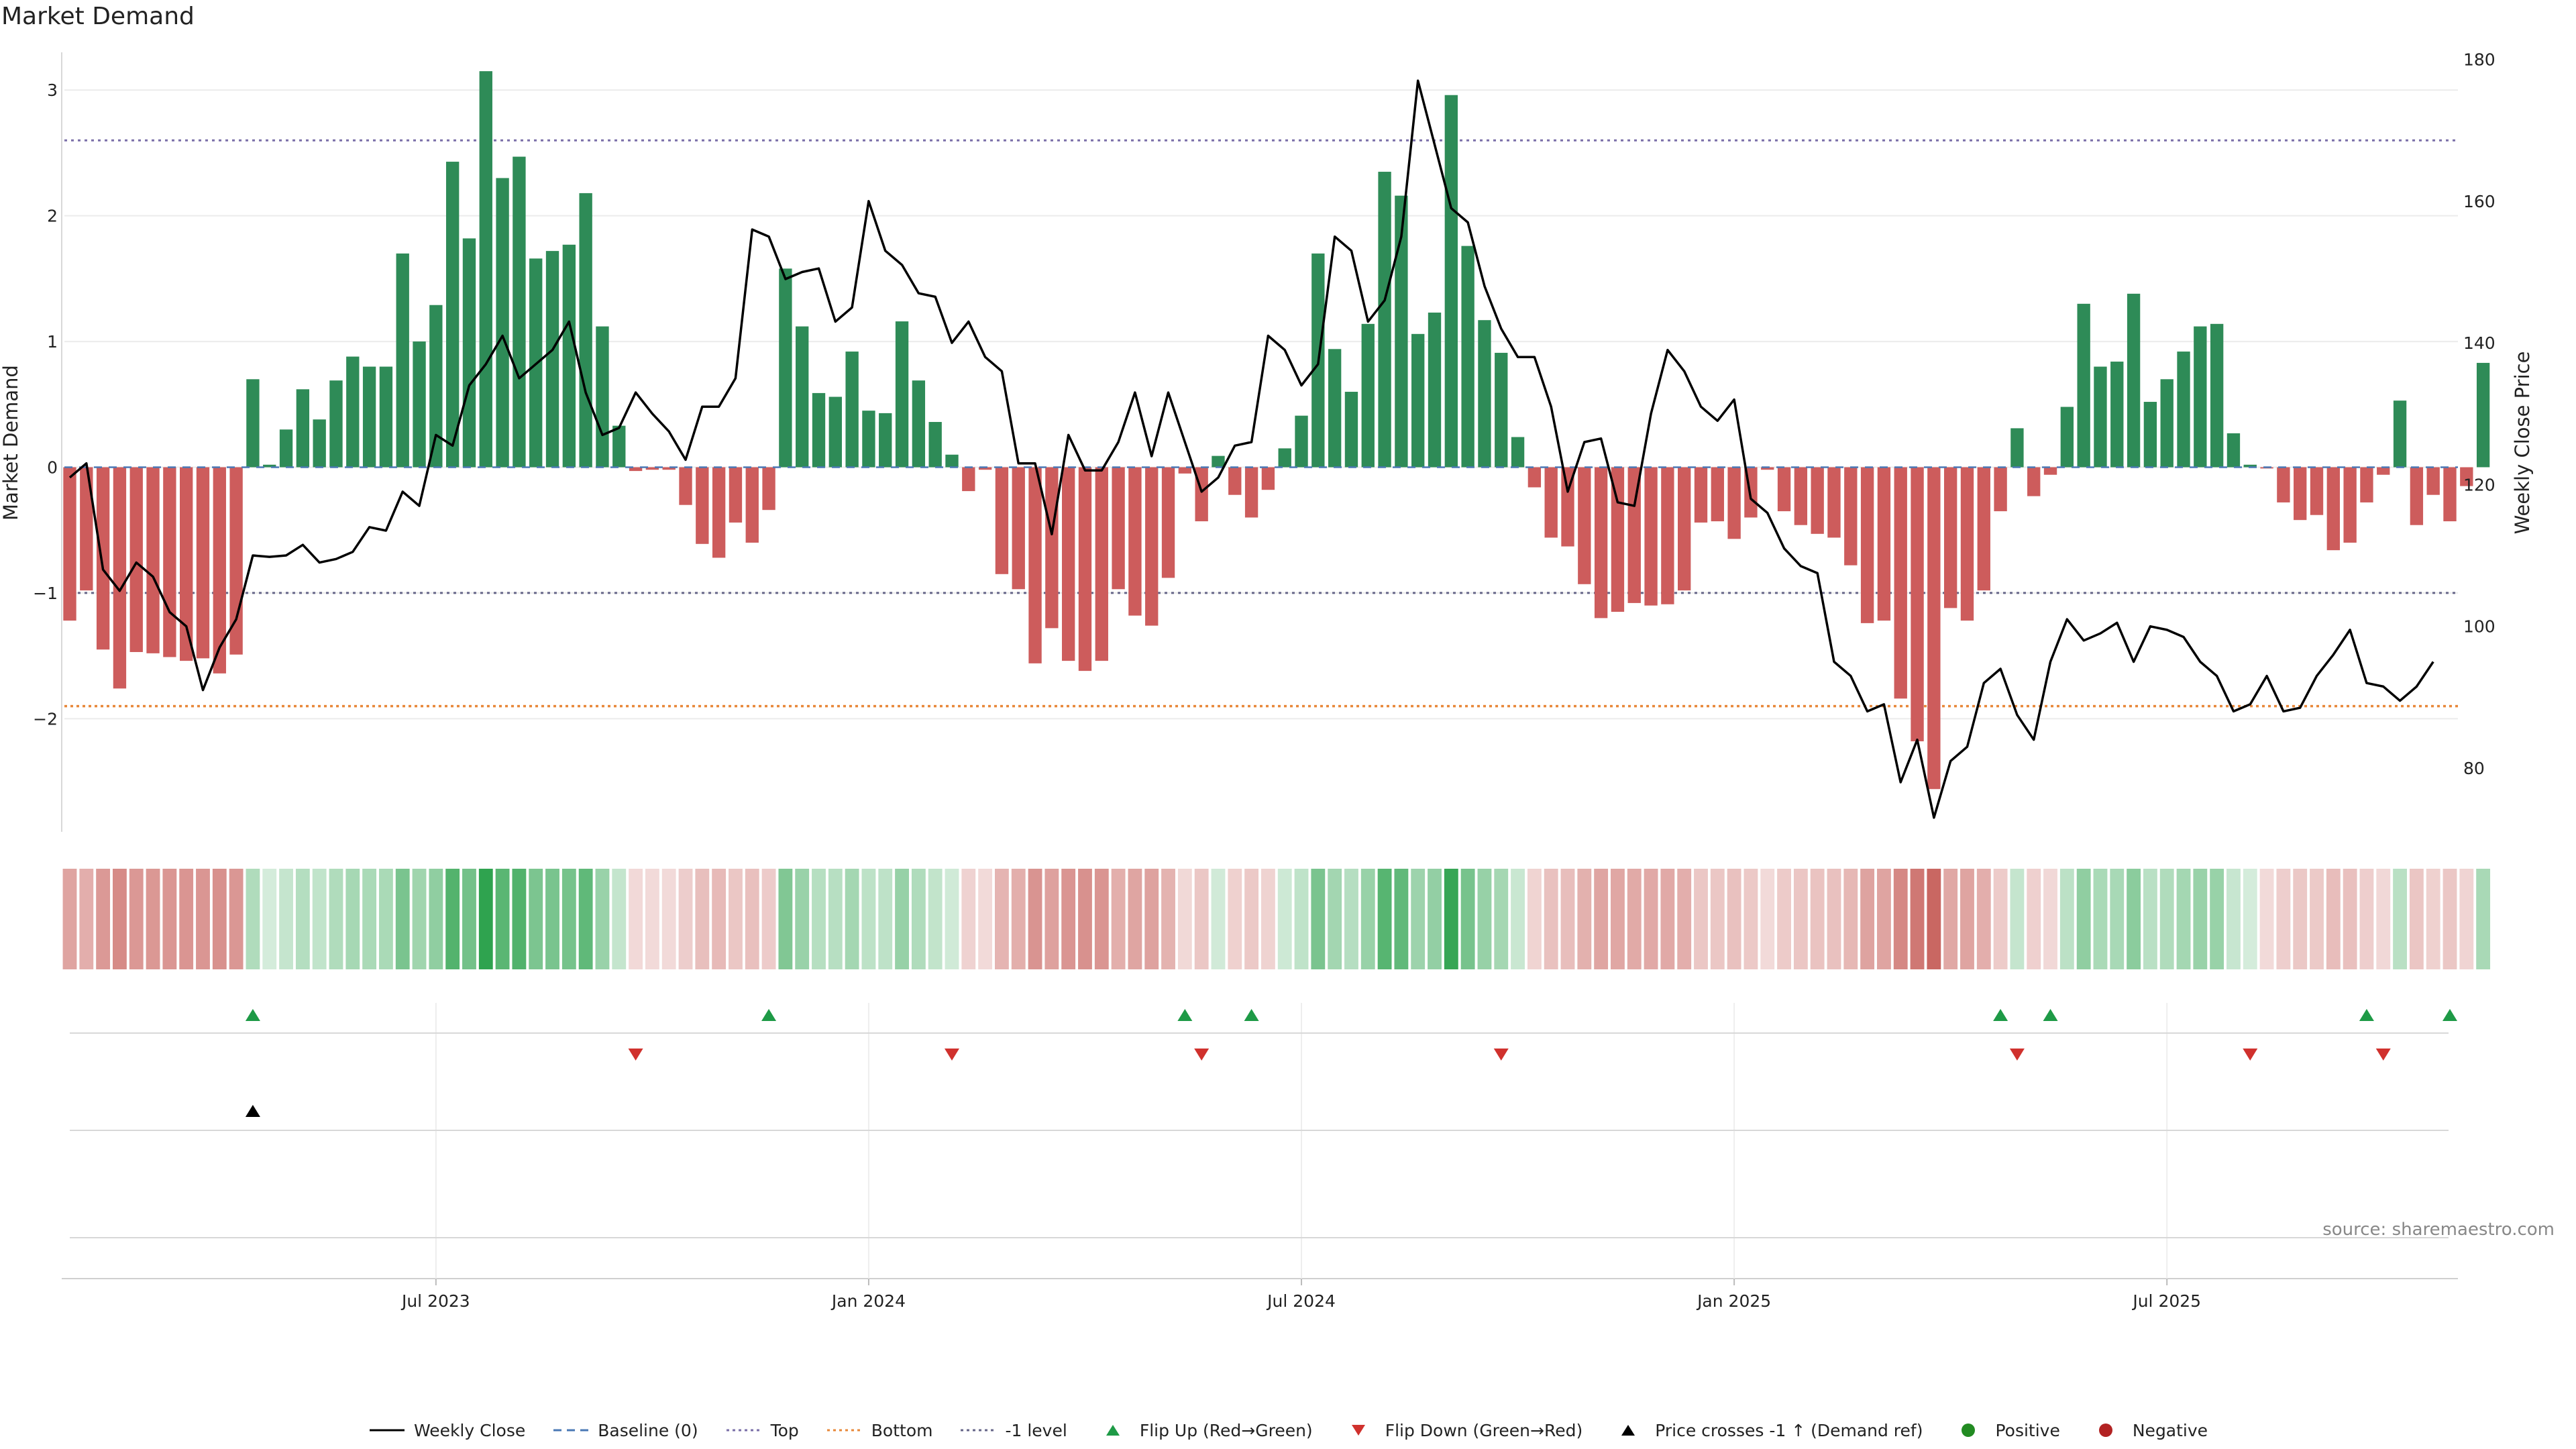  Describe the element at coordinates (2105, 1430) in the screenshot. I see `legend-symbol-dot-red` at that location.